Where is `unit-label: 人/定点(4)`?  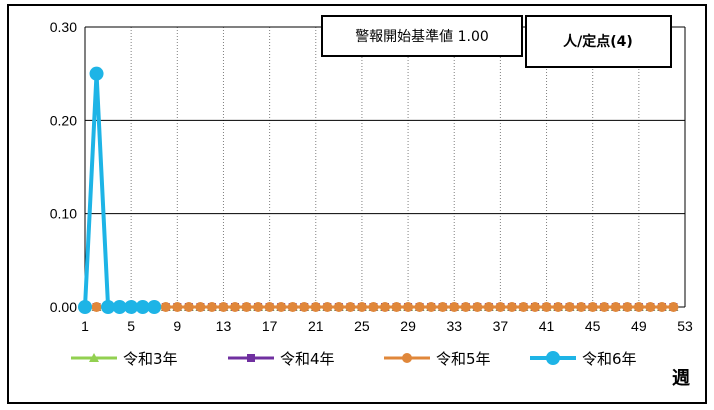 unit-label: 人/定点(4) is located at coordinates (598, 41).